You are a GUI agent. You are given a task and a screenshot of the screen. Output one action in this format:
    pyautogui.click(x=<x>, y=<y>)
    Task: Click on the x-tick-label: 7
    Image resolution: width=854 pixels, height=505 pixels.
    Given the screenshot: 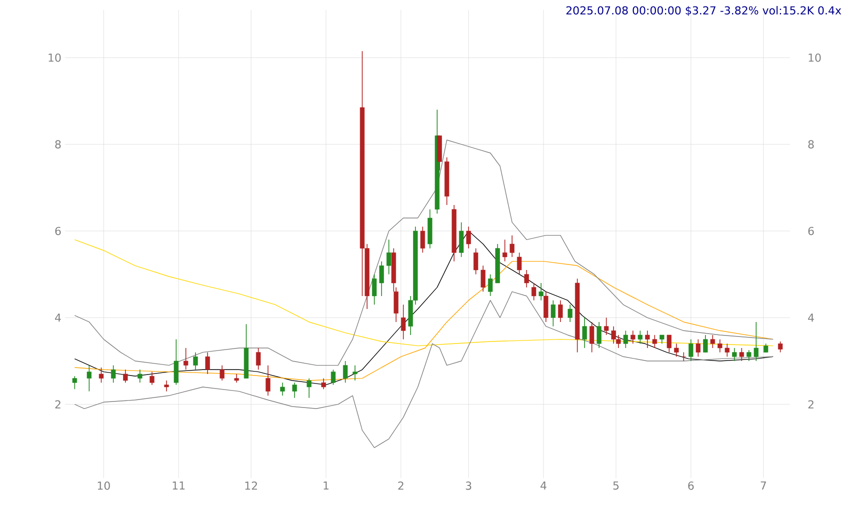 What is the action you would take?
    pyautogui.click(x=763, y=486)
    